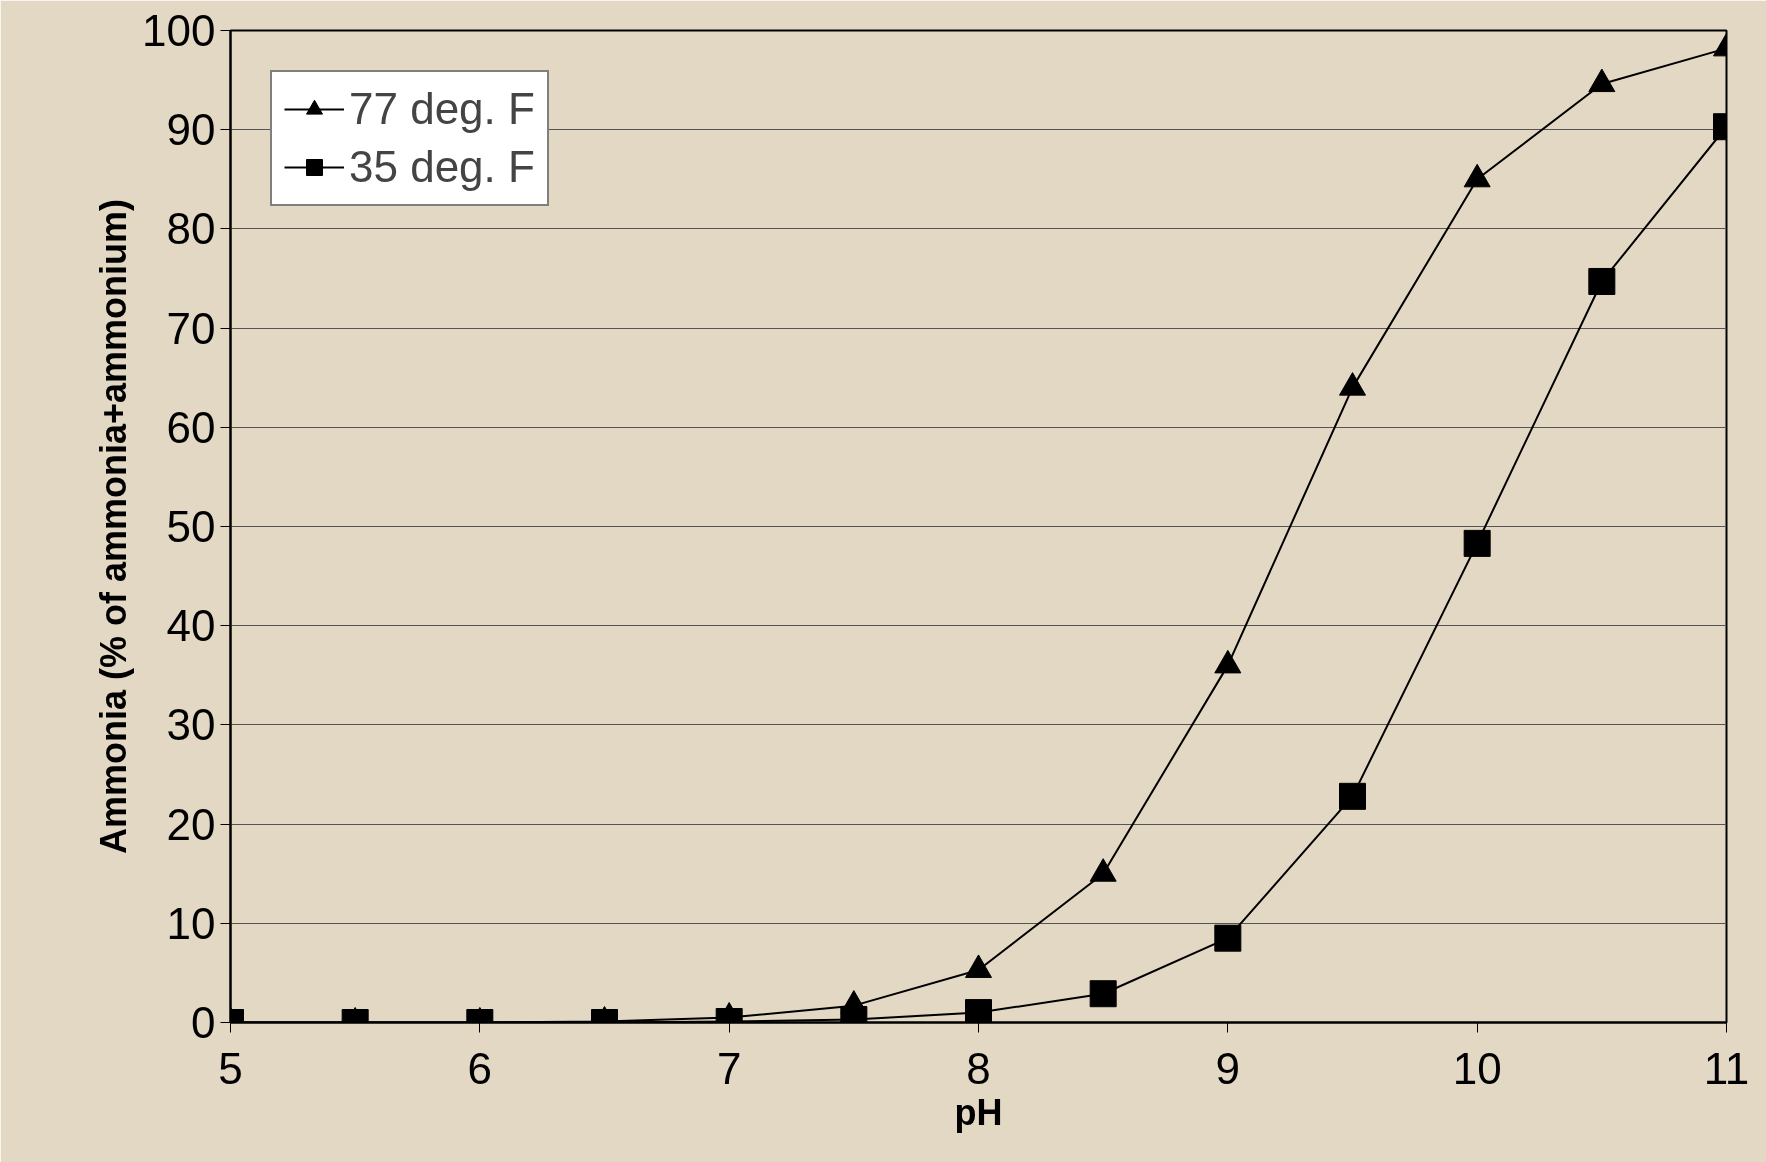  What do you see at coordinates (203, 1022) in the screenshot?
I see `y-tick-label: 0` at bounding box center [203, 1022].